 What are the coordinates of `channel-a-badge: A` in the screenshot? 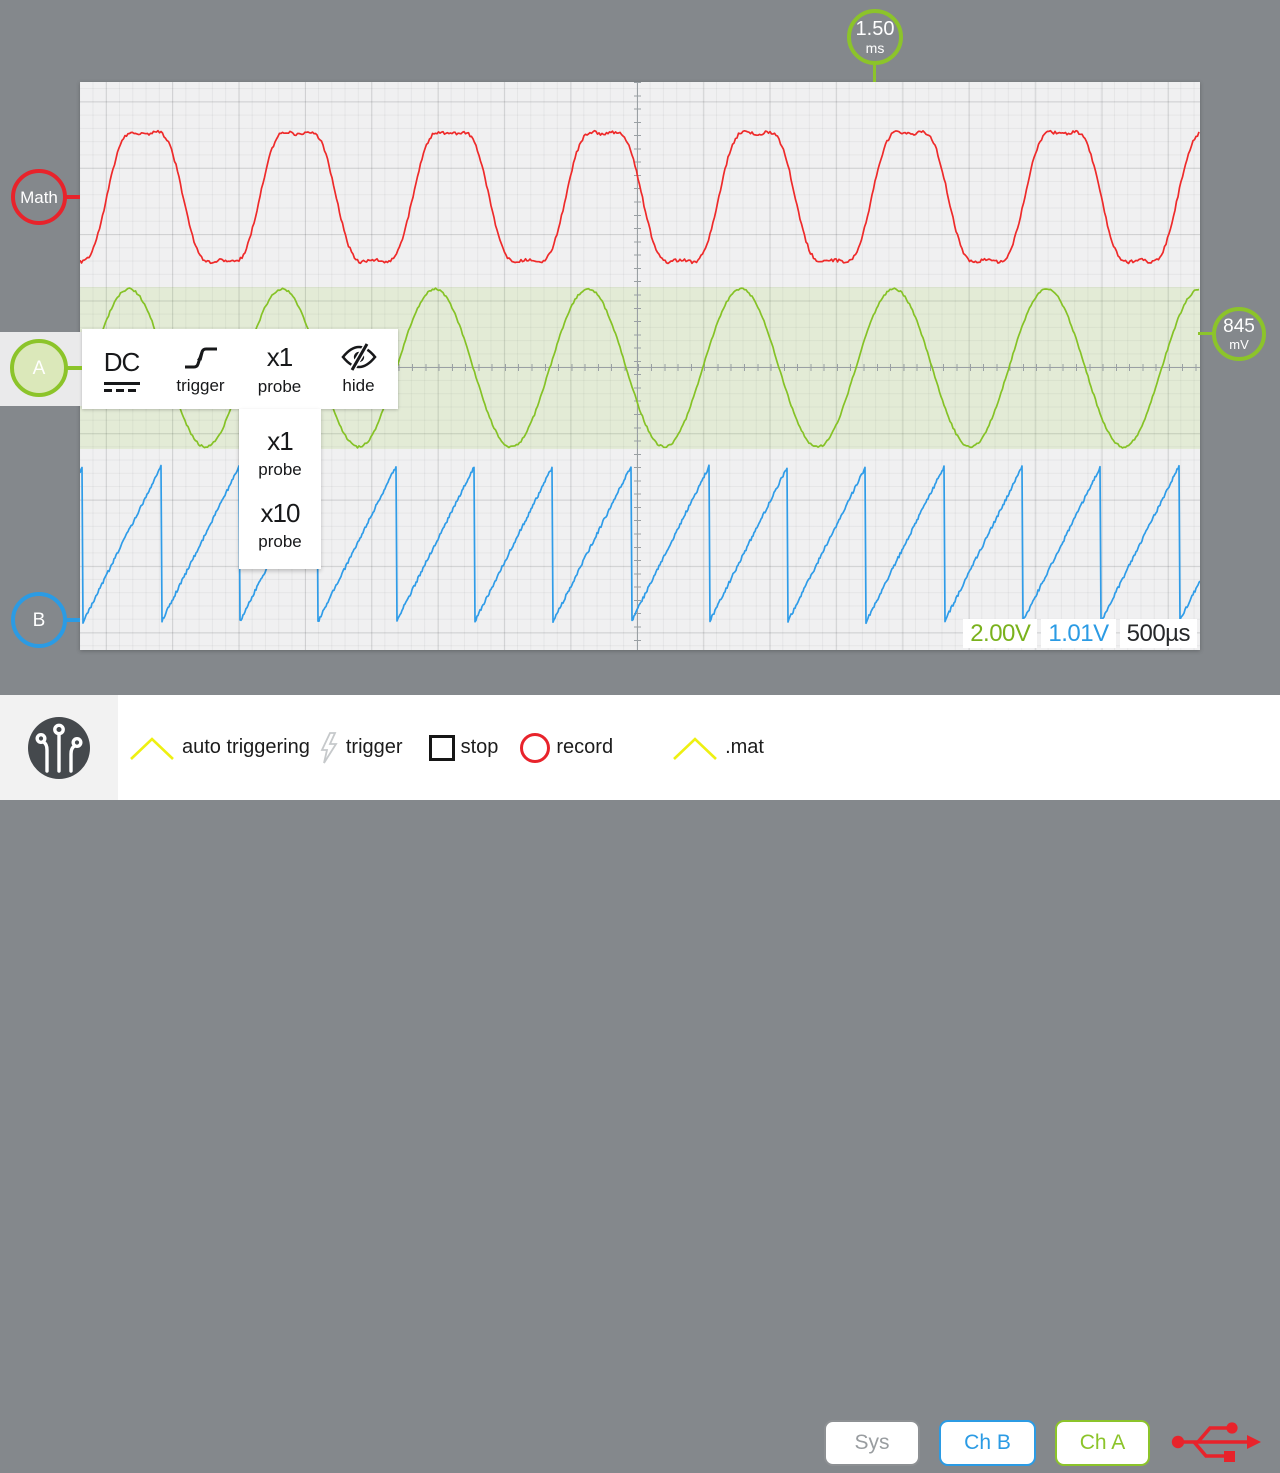 It's located at (39, 368).